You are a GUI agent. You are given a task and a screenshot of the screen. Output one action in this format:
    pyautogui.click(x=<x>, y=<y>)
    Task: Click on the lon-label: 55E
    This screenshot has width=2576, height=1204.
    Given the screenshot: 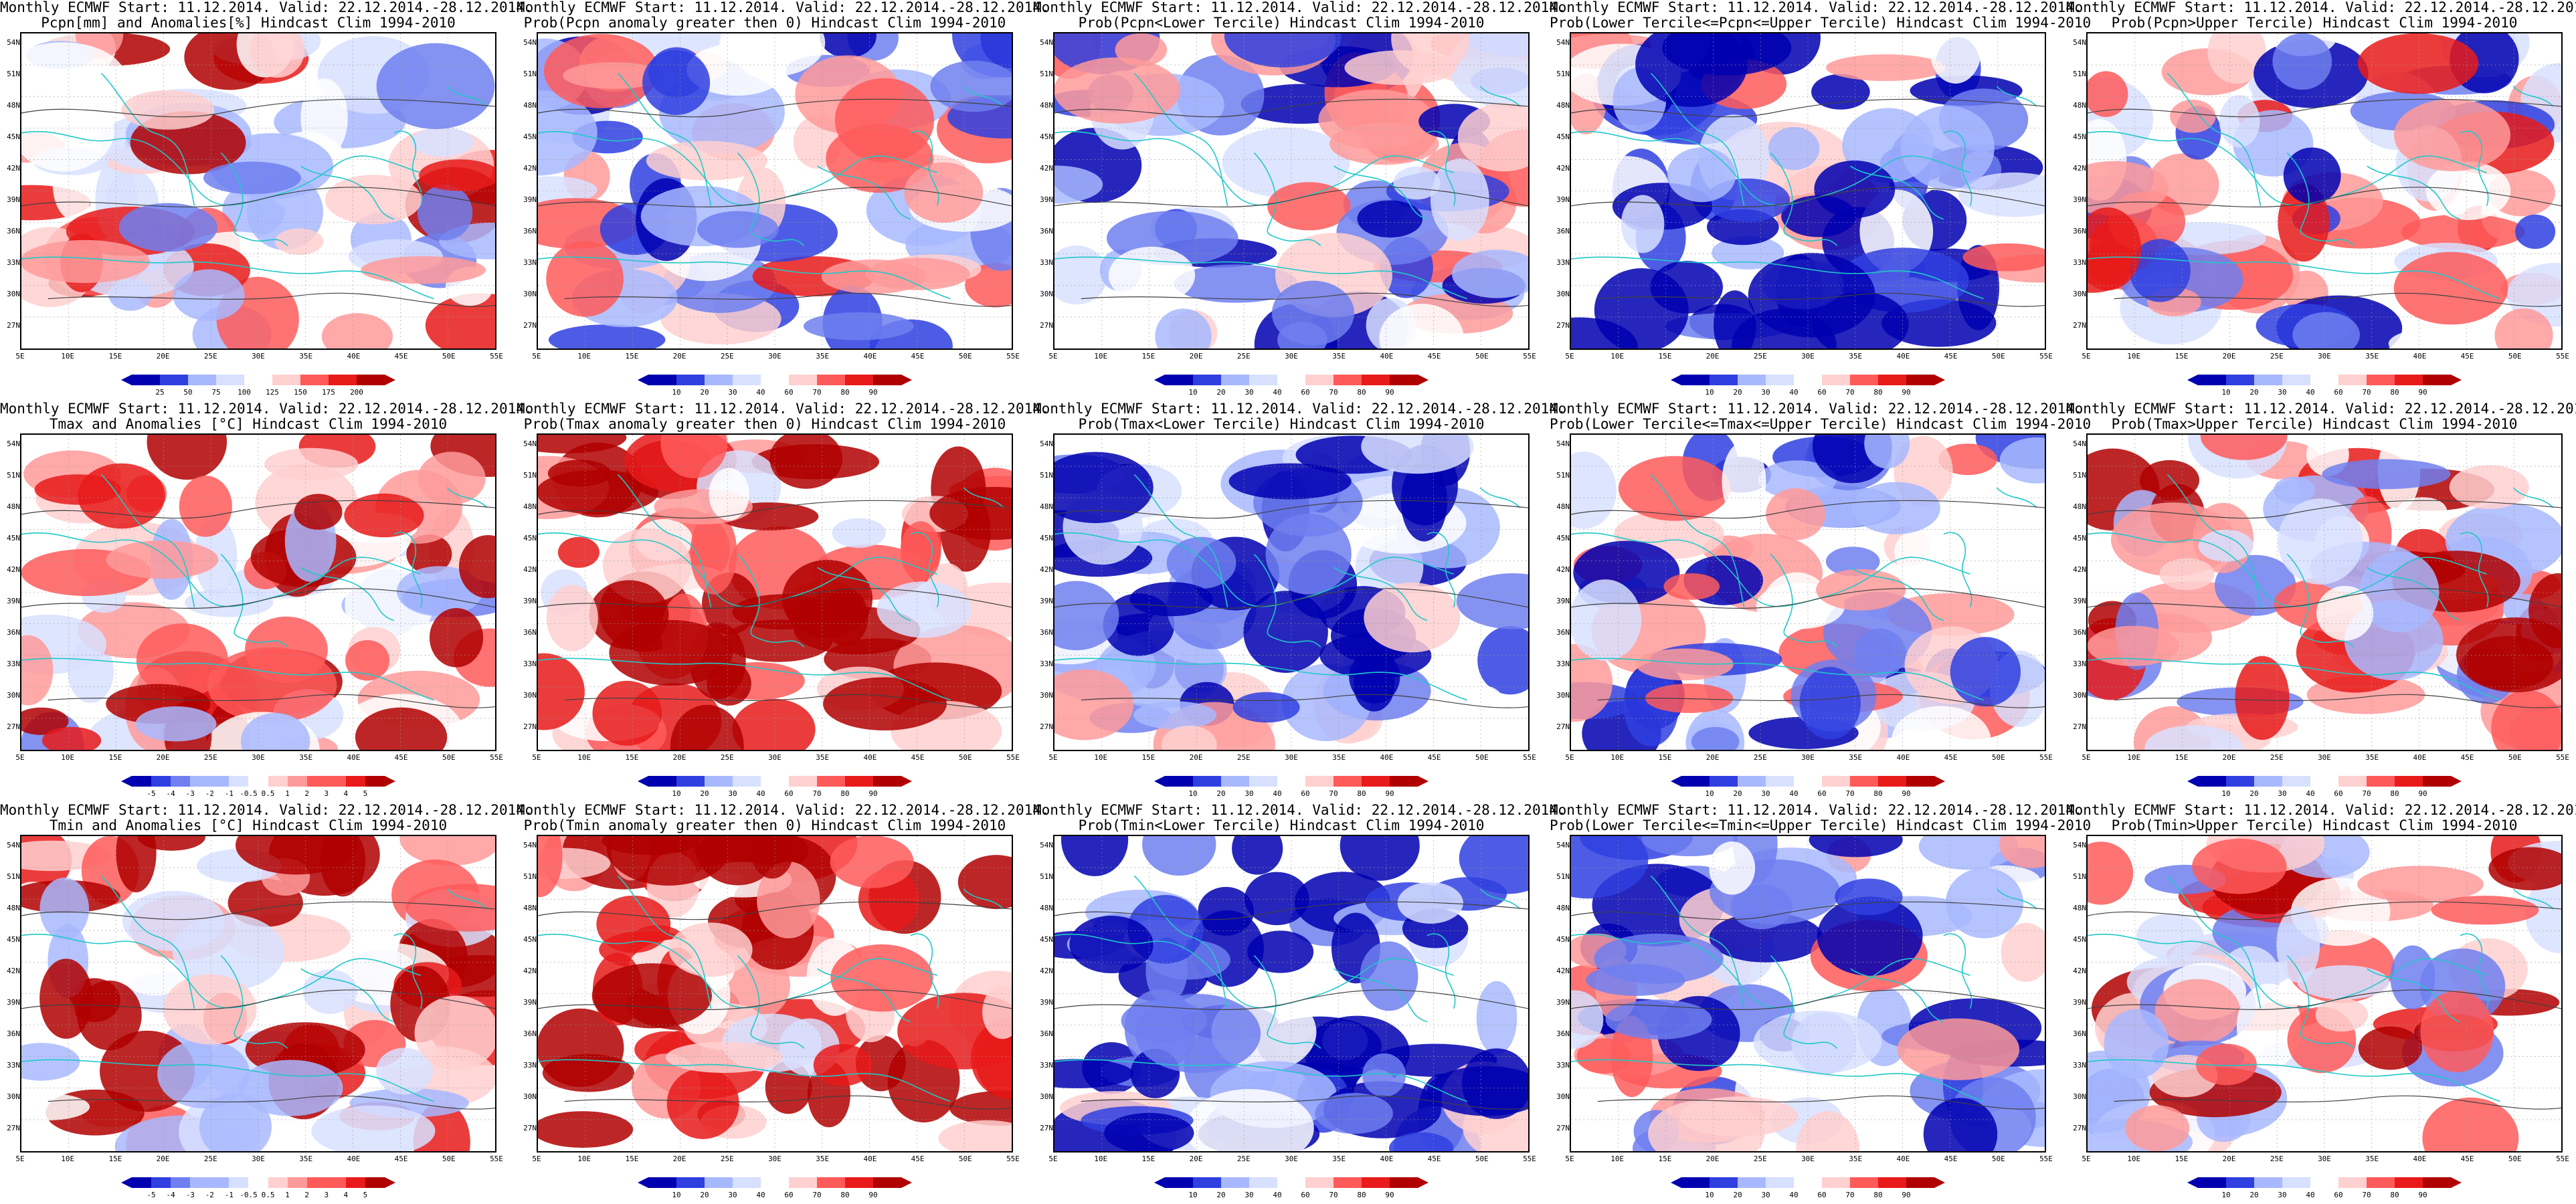 What is the action you would take?
    pyautogui.click(x=1013, y=356)
    